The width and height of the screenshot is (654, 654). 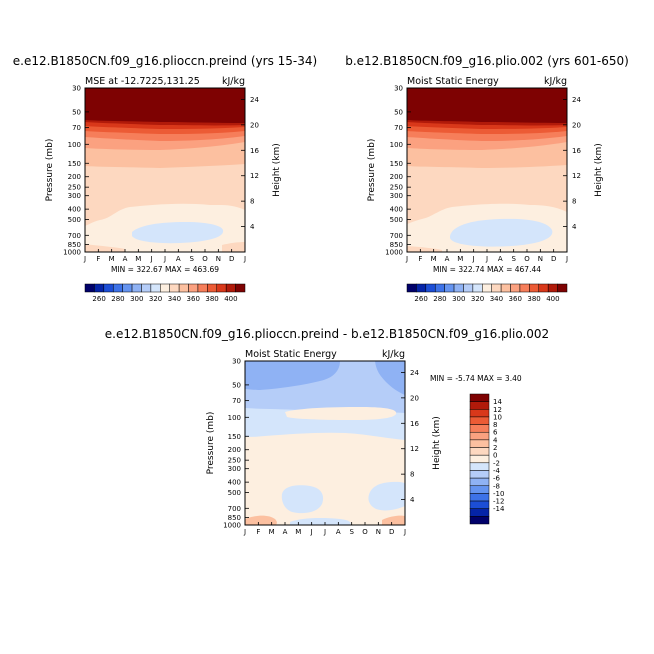 I want to click on panel-3-pressure-label: 850, so click(x=234, y=518).